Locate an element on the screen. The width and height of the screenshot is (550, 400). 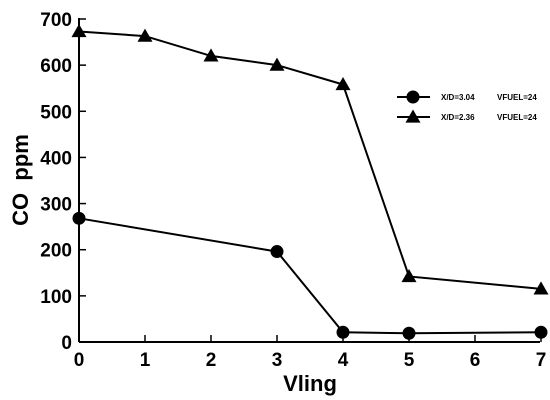
y-tick-label: 700 is located at coordinates (56, 20).